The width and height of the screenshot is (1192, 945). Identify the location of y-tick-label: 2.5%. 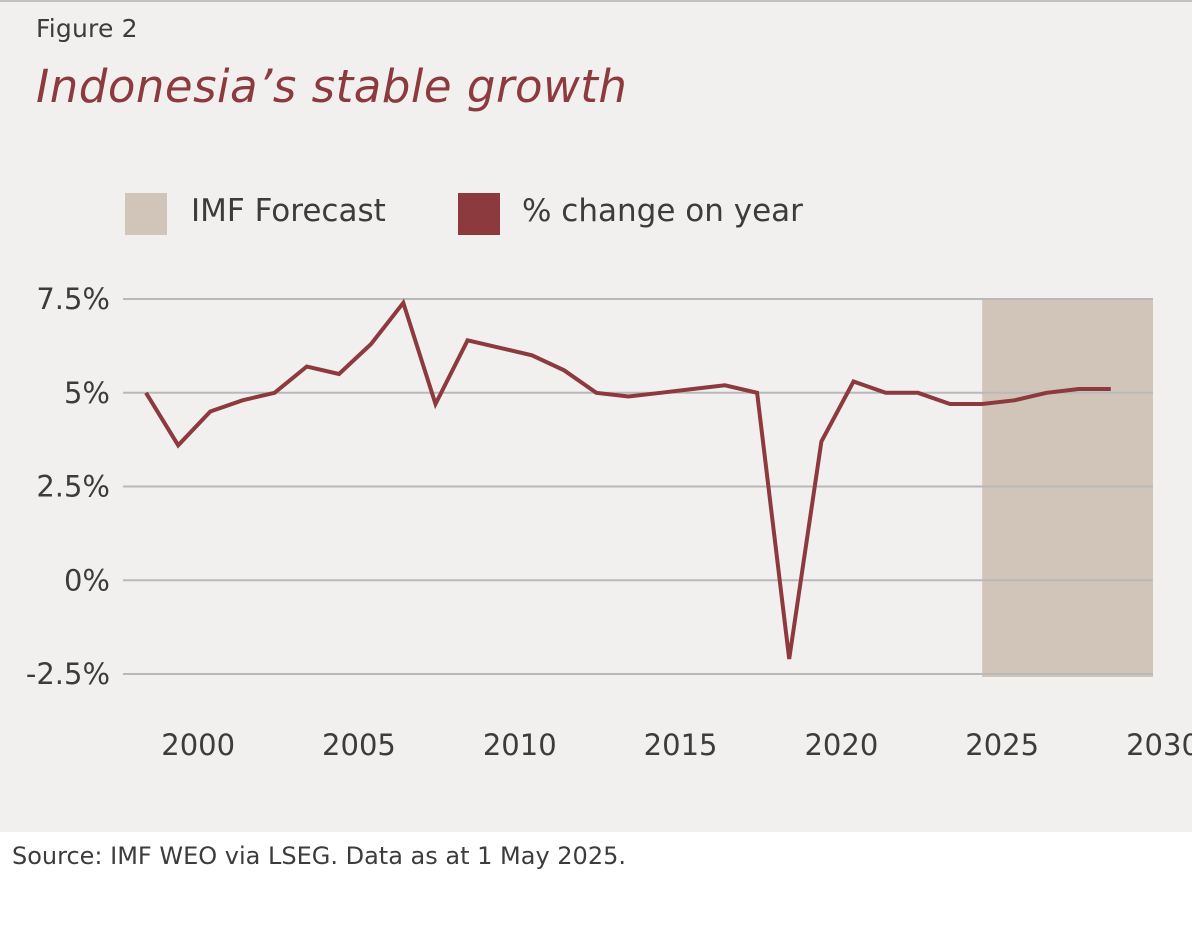
(73, 487).